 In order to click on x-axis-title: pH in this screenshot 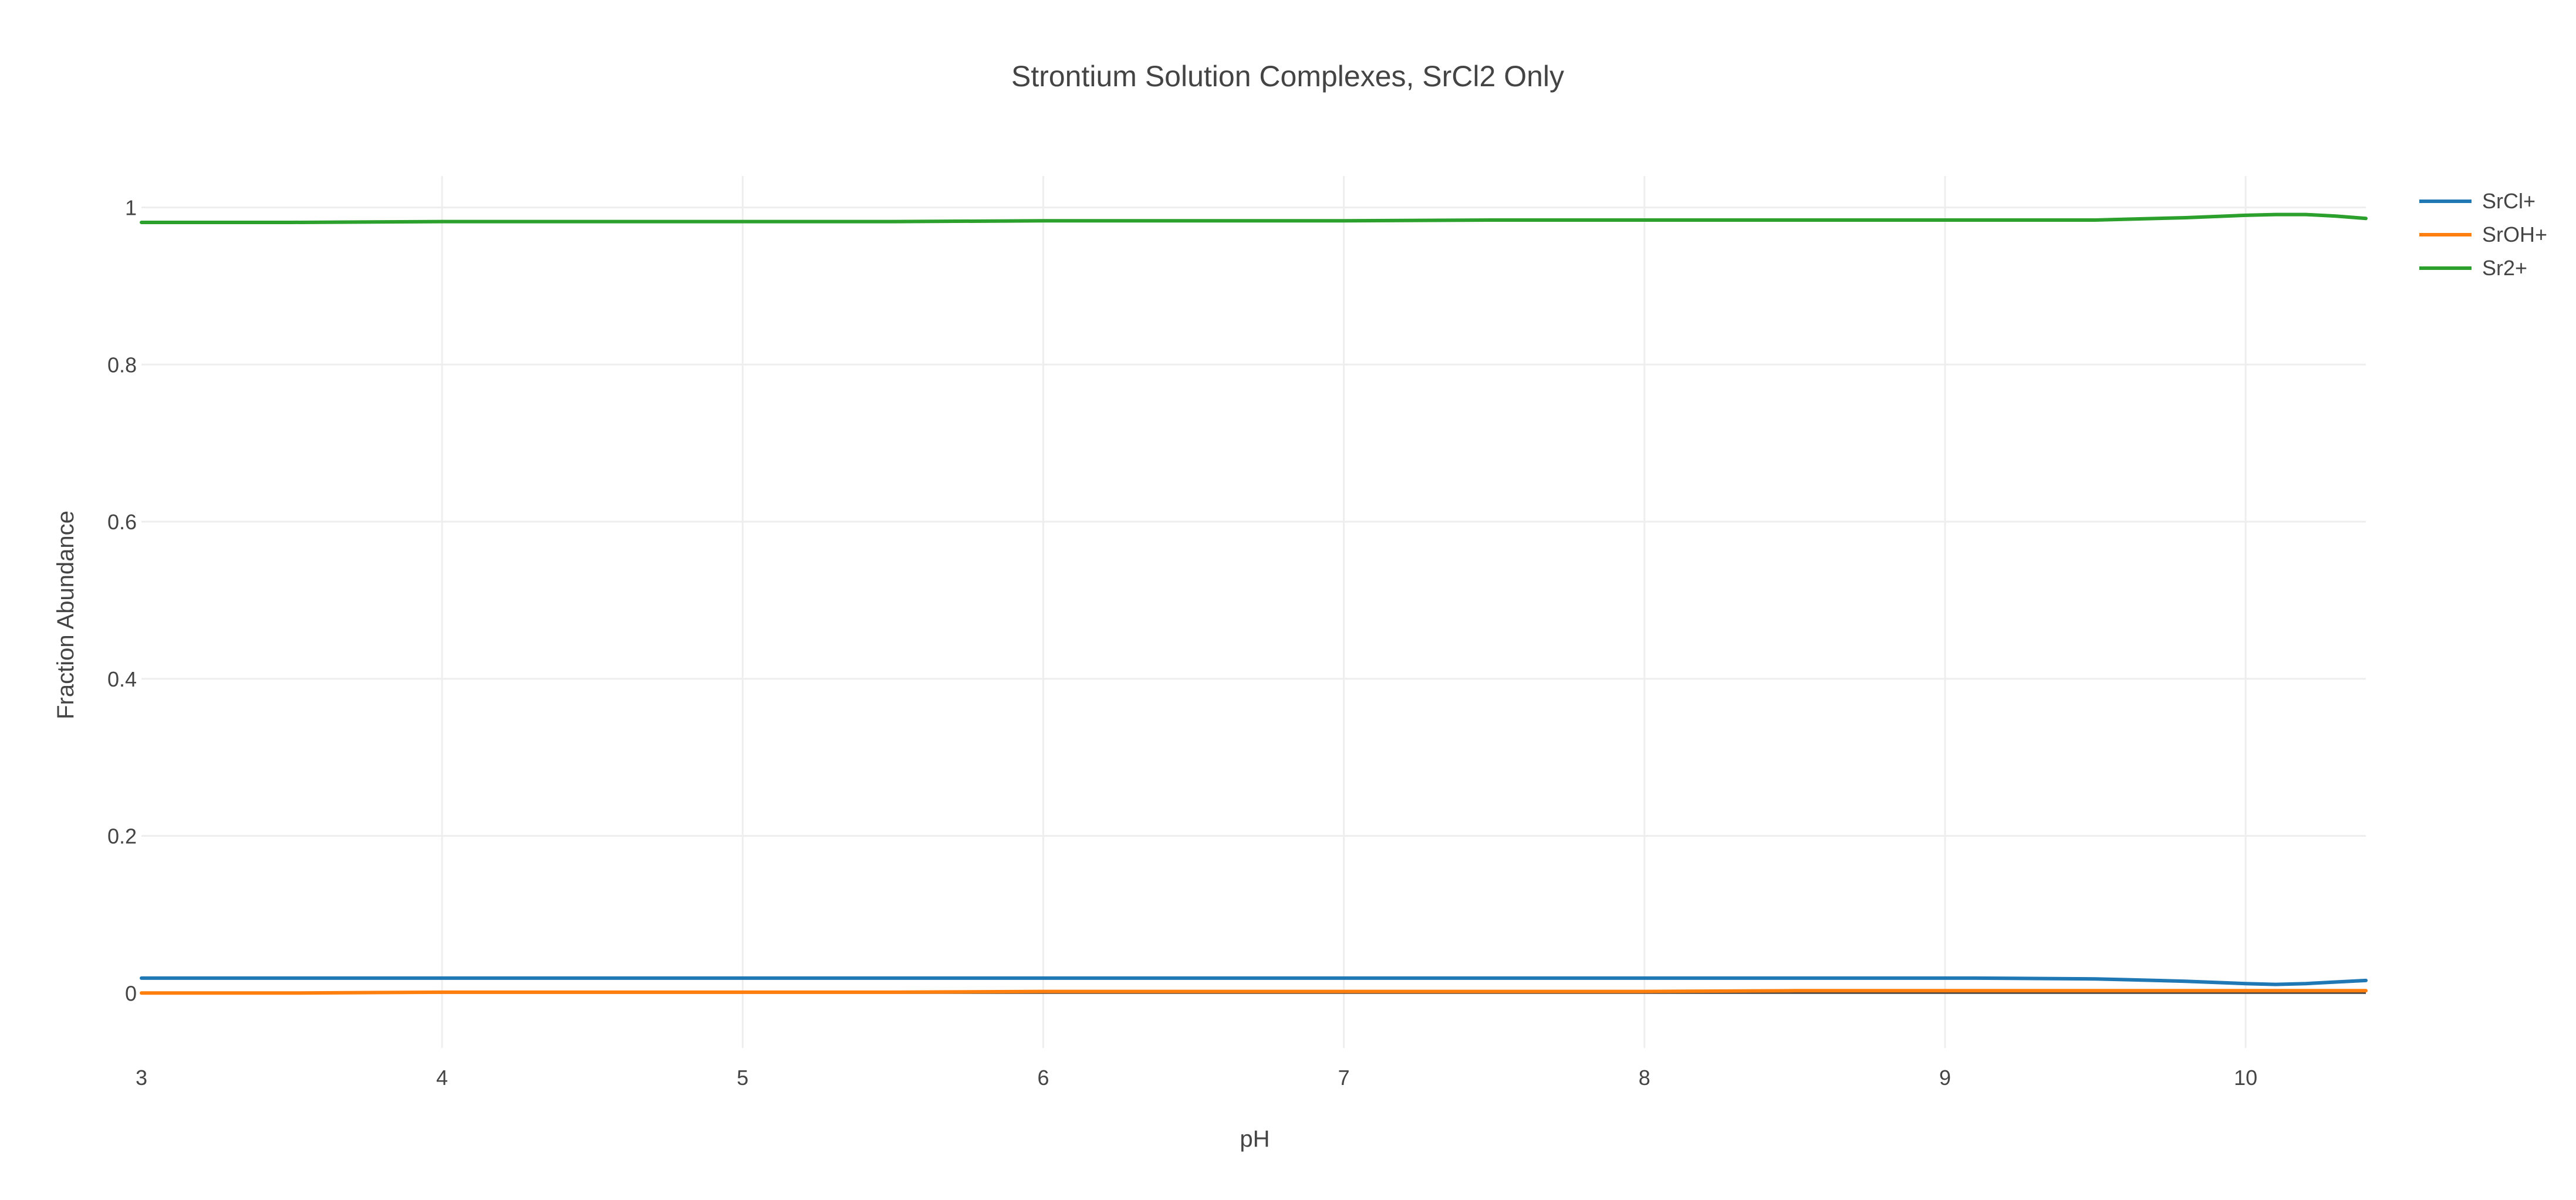, I will do `click(1255, 1139)`.